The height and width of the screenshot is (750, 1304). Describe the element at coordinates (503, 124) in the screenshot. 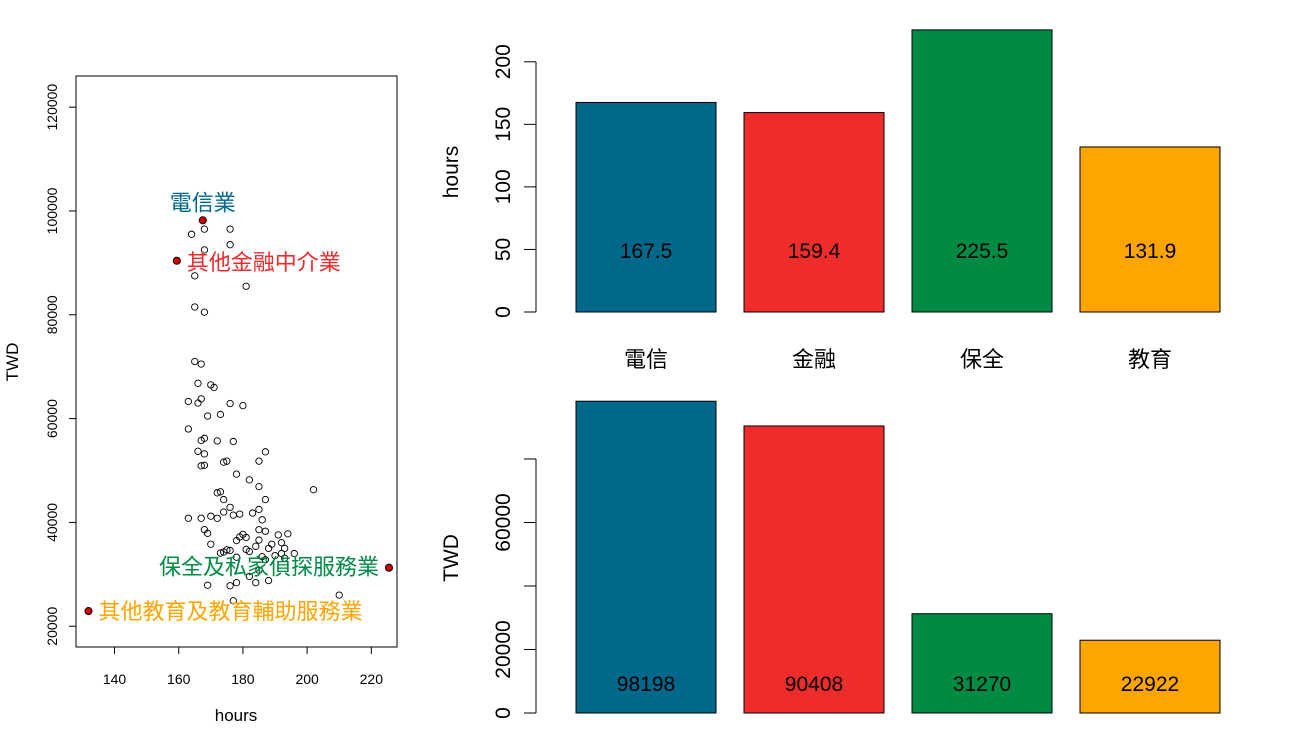

I see `bar-y-tick-label: 150` at that location.